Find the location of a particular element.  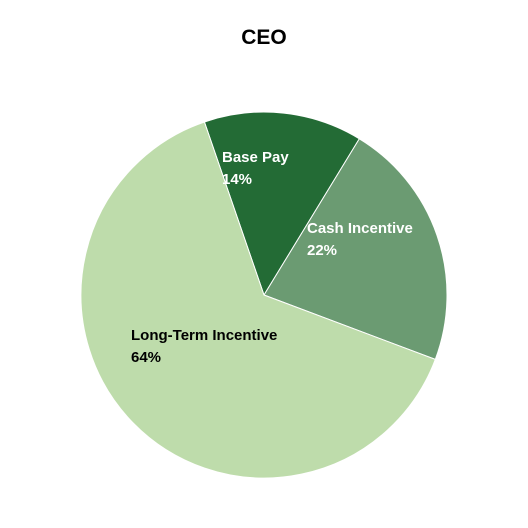

slice-label-base-pay: Base Pay 14% is located at coordinates (255, 168).